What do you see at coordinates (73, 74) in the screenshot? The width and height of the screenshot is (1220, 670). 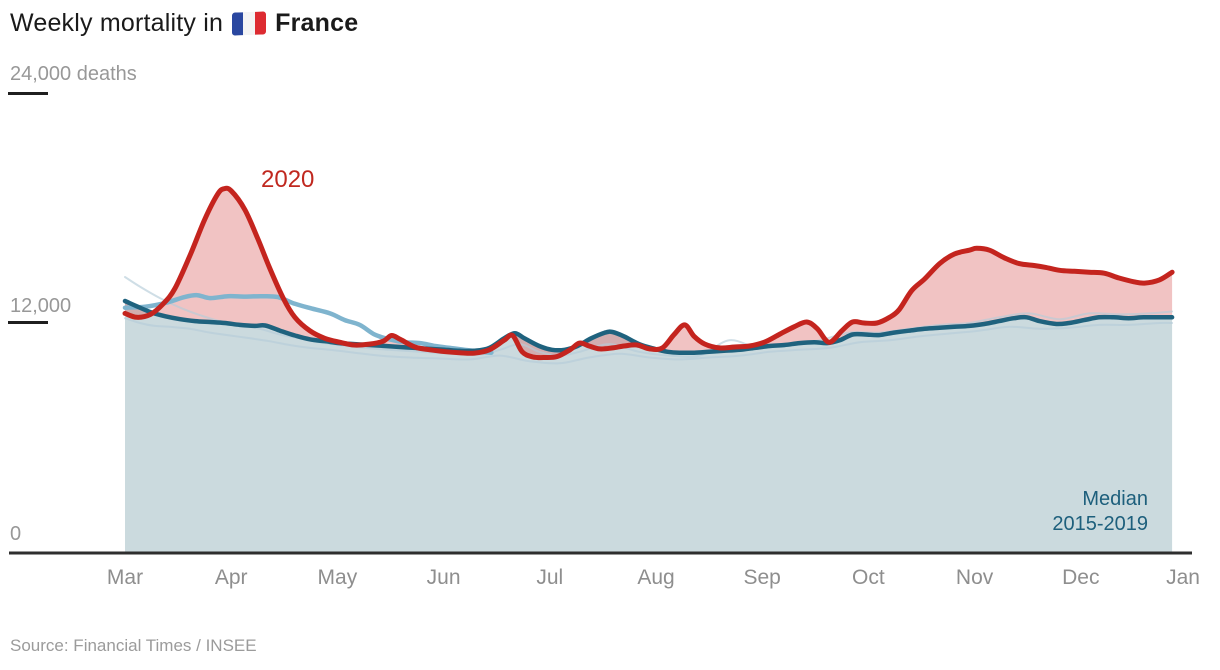 I see `y-axis-label-24000: 24,000 deaths` at bounding box center [73, 74].